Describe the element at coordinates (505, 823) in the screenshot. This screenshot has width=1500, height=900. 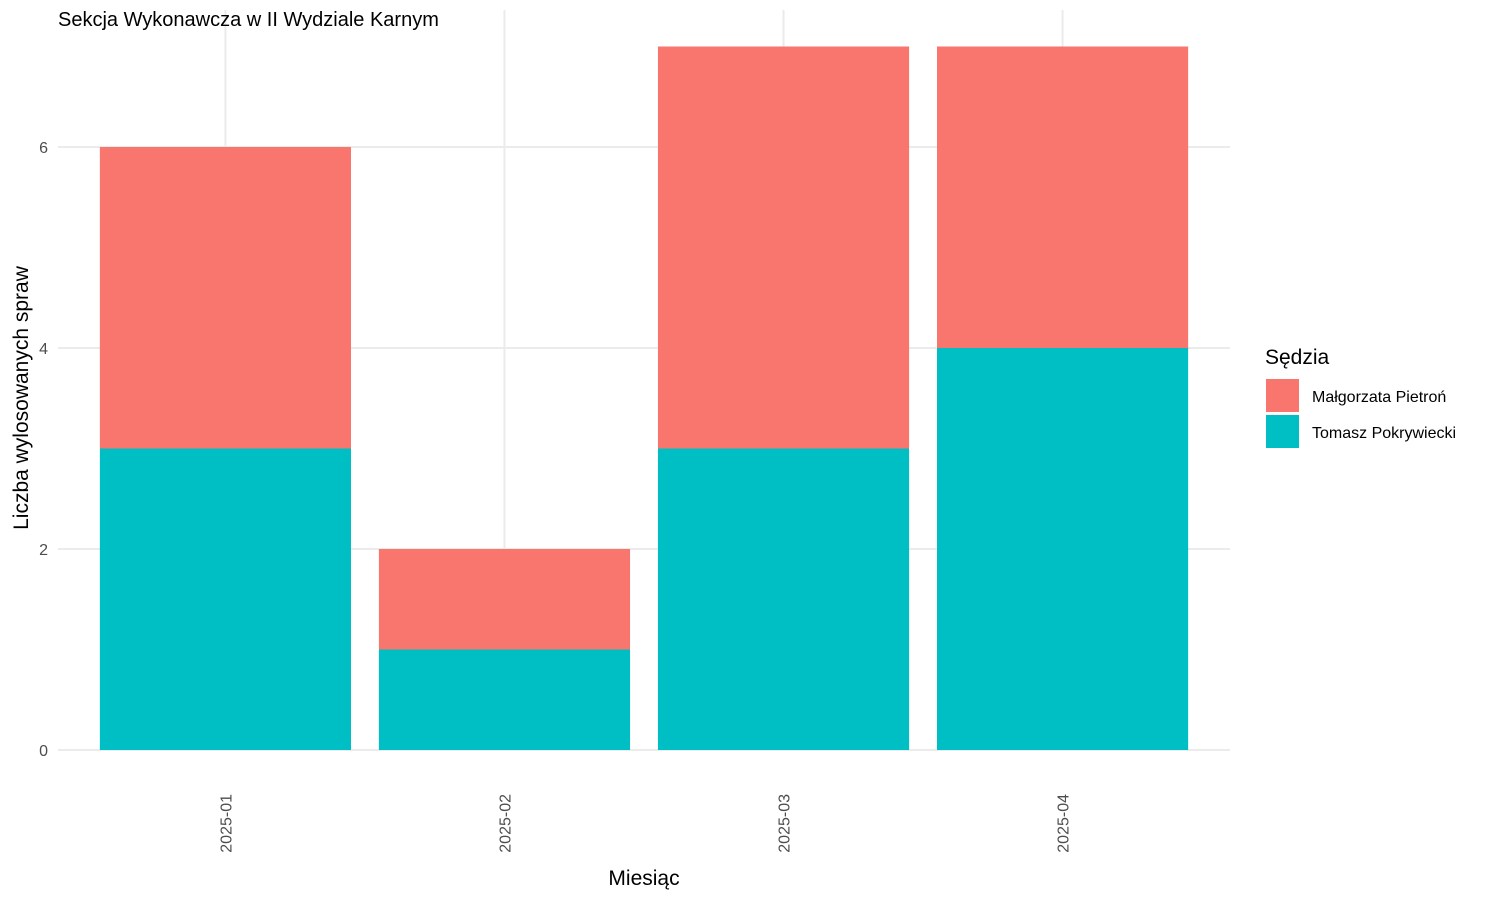
I see `x-tick-label: 2025-02` at that location.